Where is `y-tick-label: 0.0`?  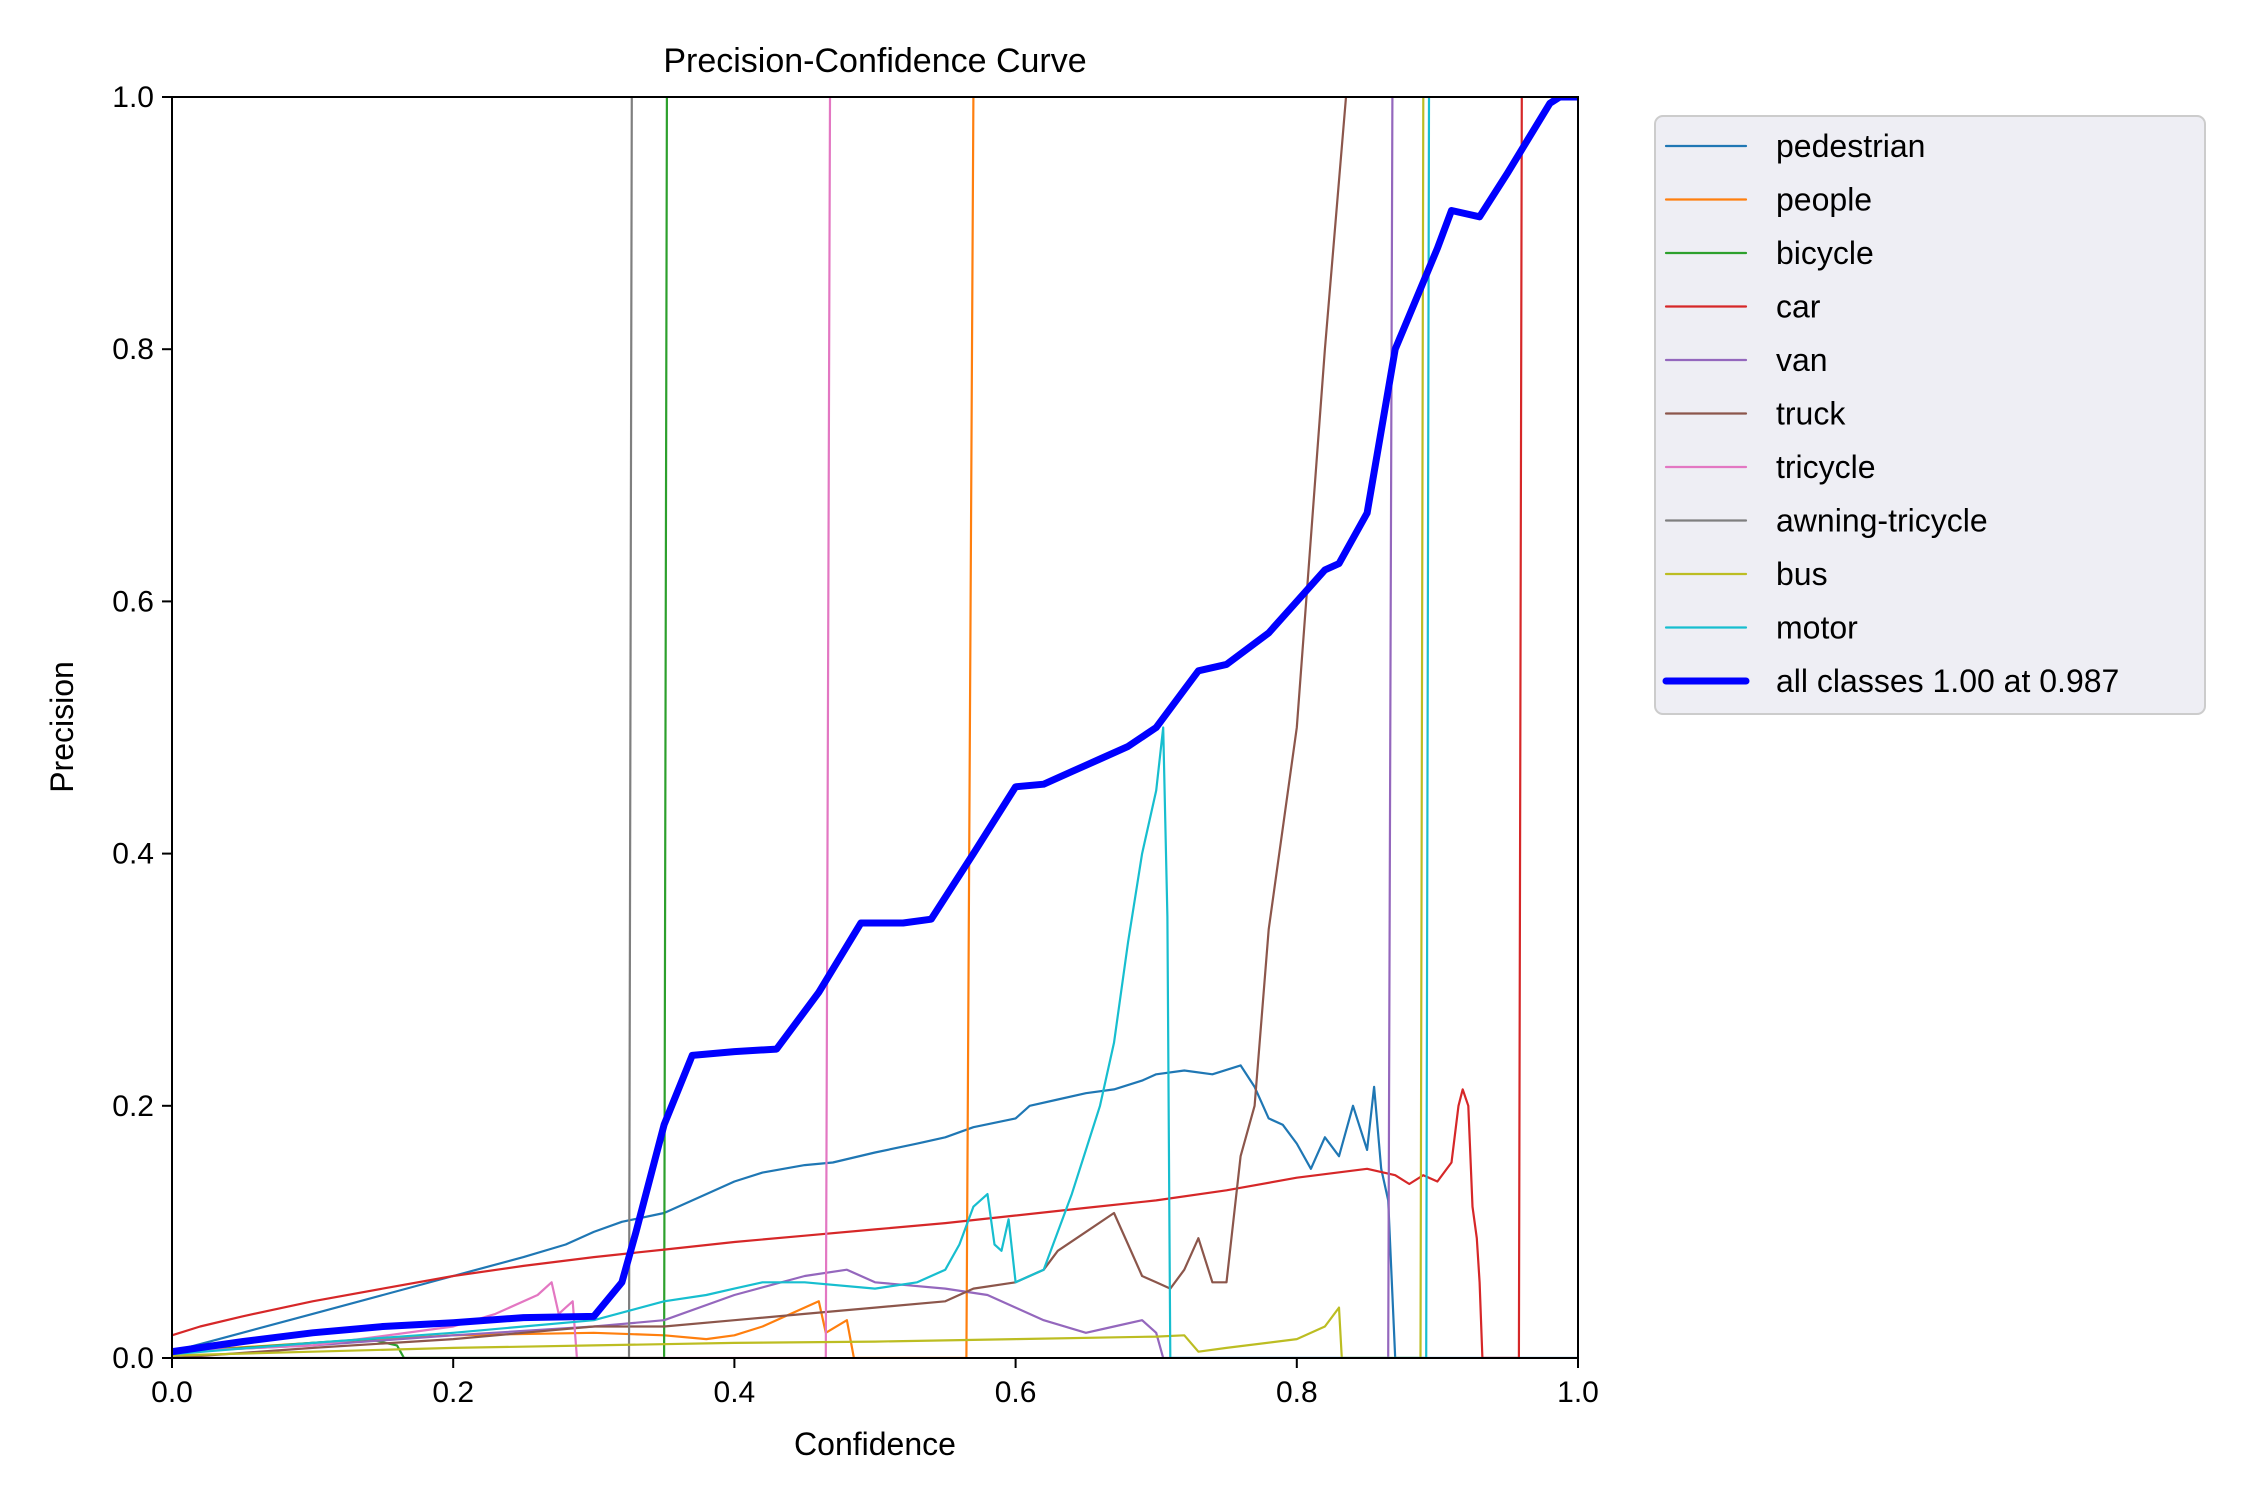
y-tick-label: 0.0 is located at coordinates (133, 1358).